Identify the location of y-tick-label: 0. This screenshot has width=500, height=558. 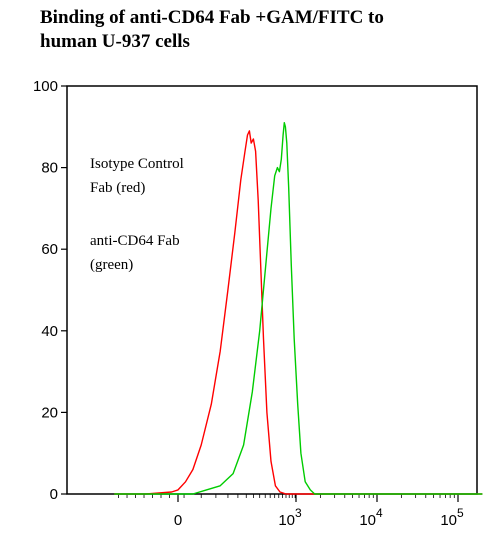
(54, 494).